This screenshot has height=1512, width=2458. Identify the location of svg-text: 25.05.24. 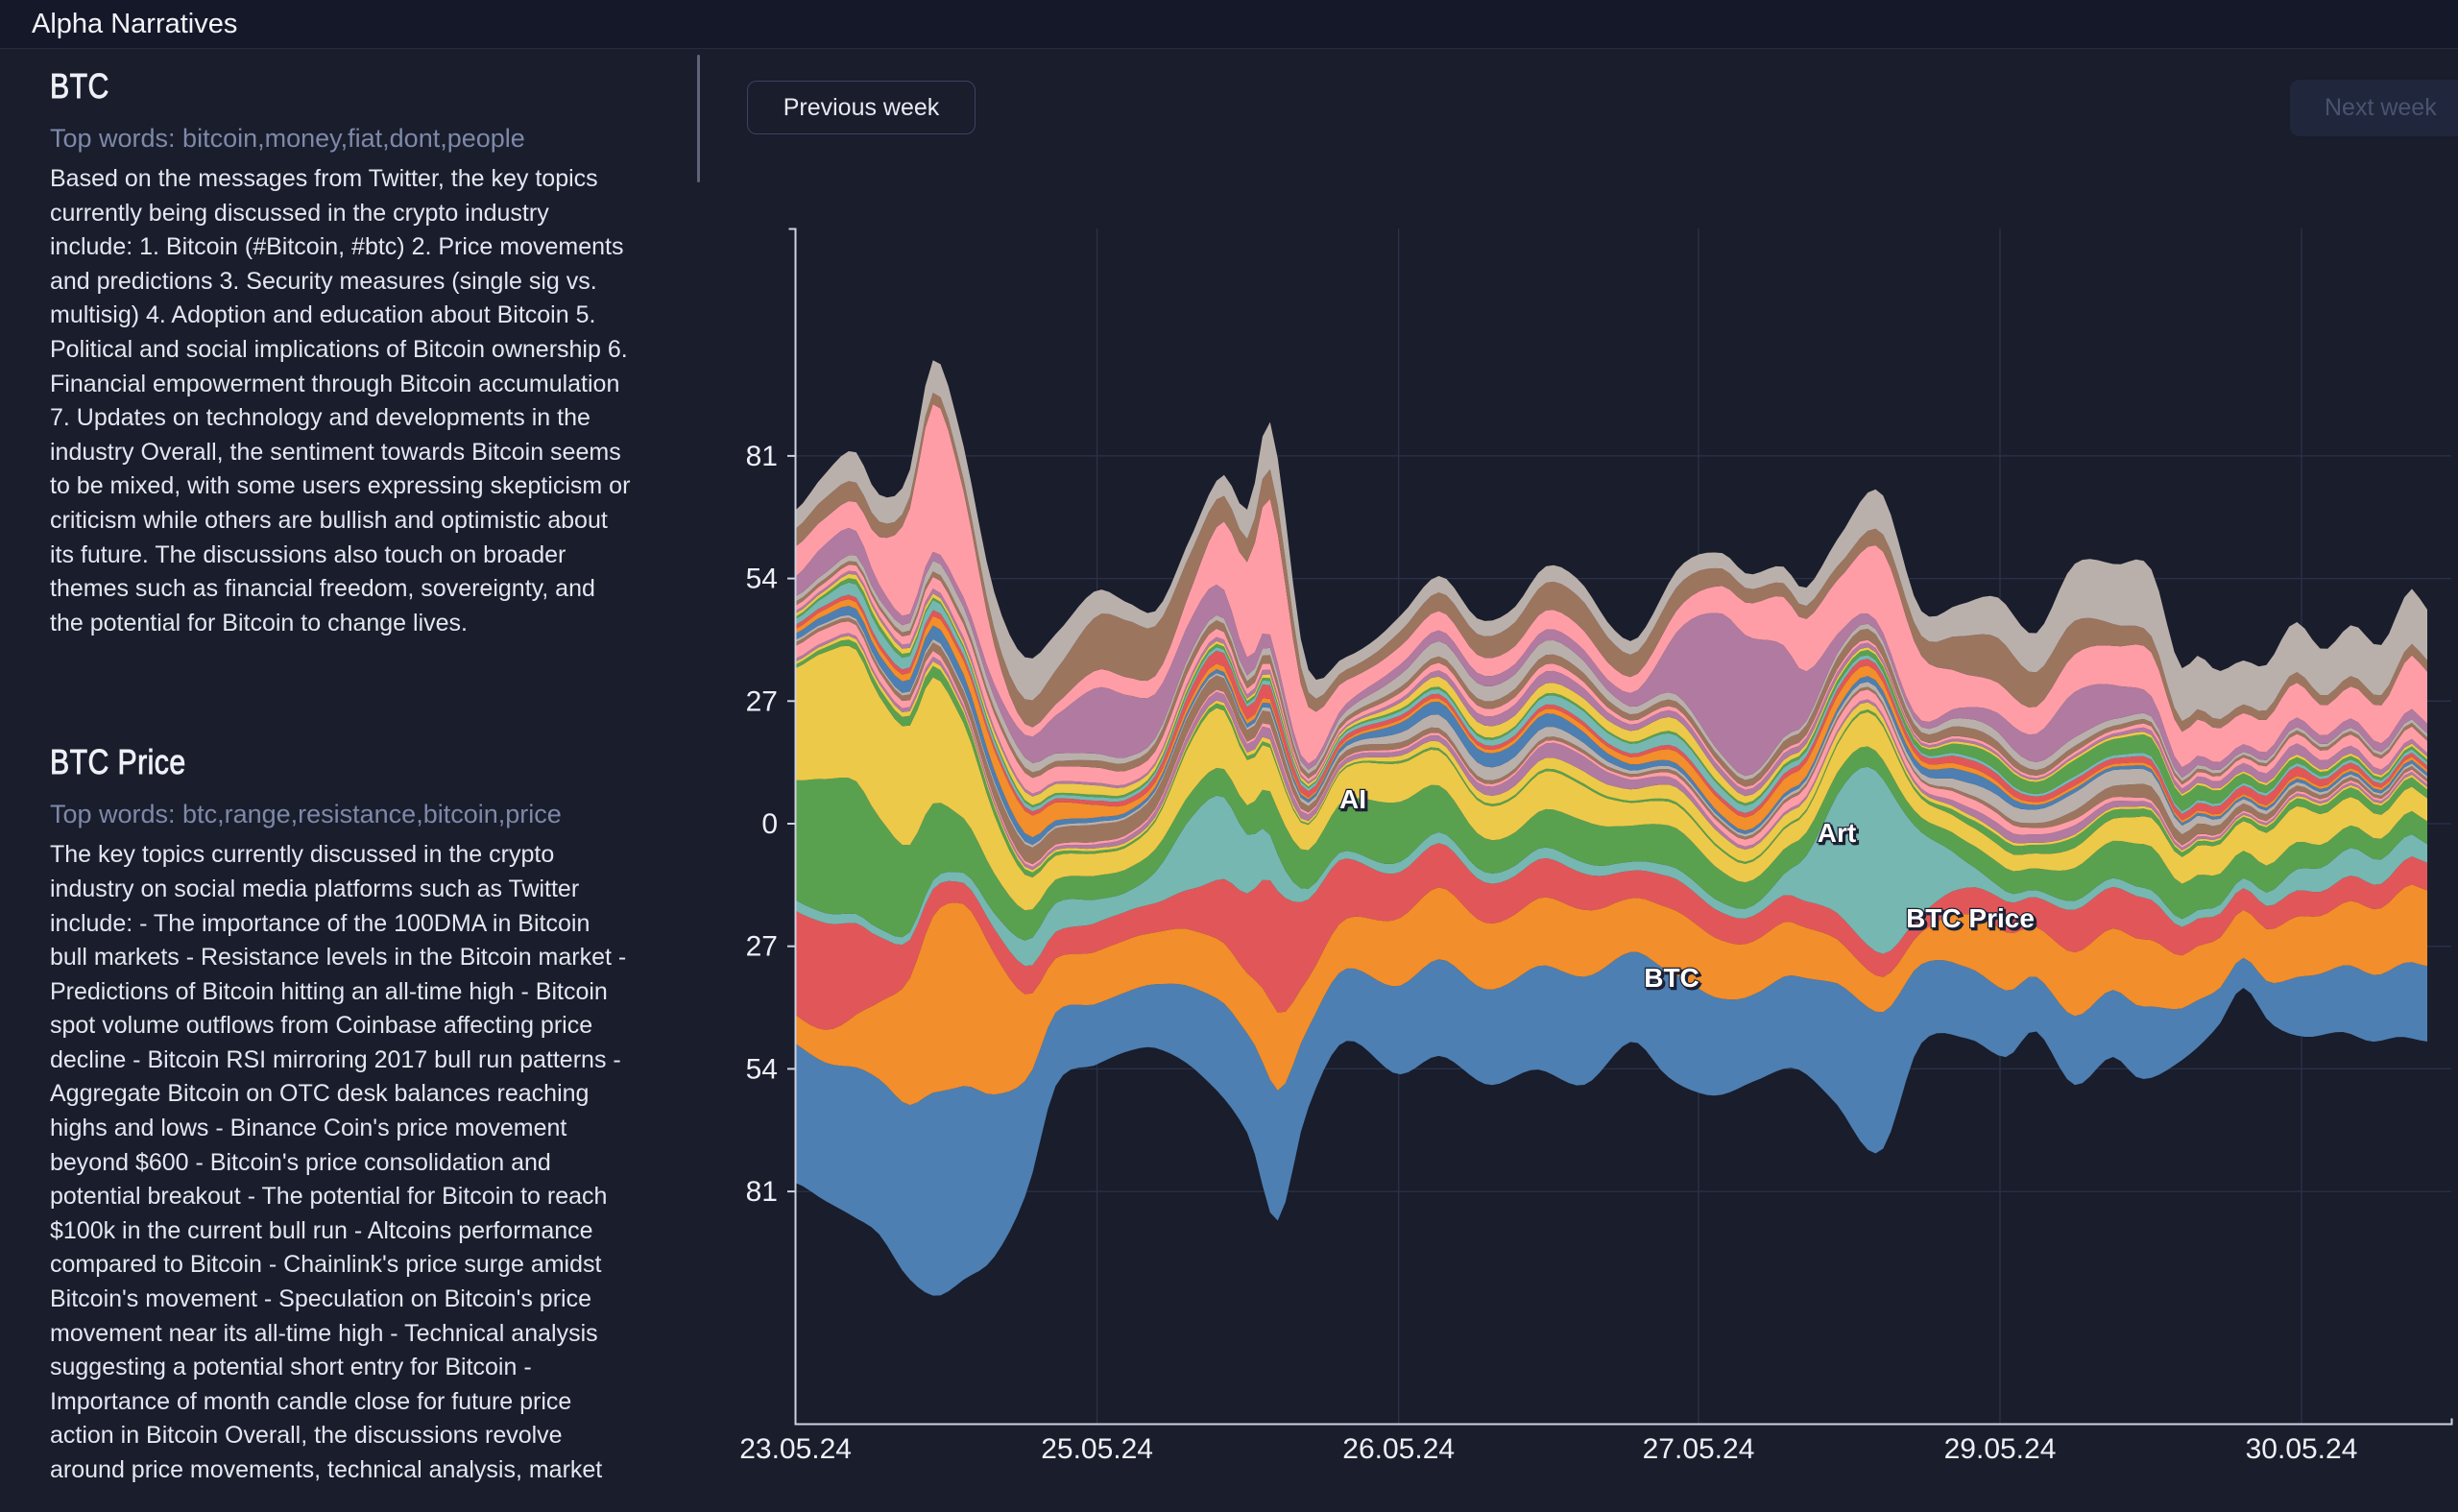
(1097, 1449).